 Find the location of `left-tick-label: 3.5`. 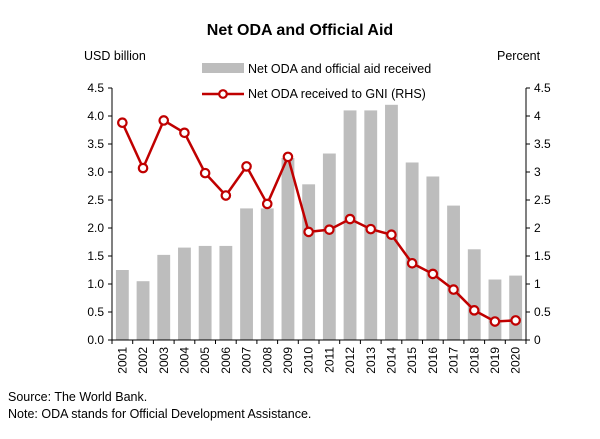

left-tick-label: 3.5 is located at coordinates (95, 144).